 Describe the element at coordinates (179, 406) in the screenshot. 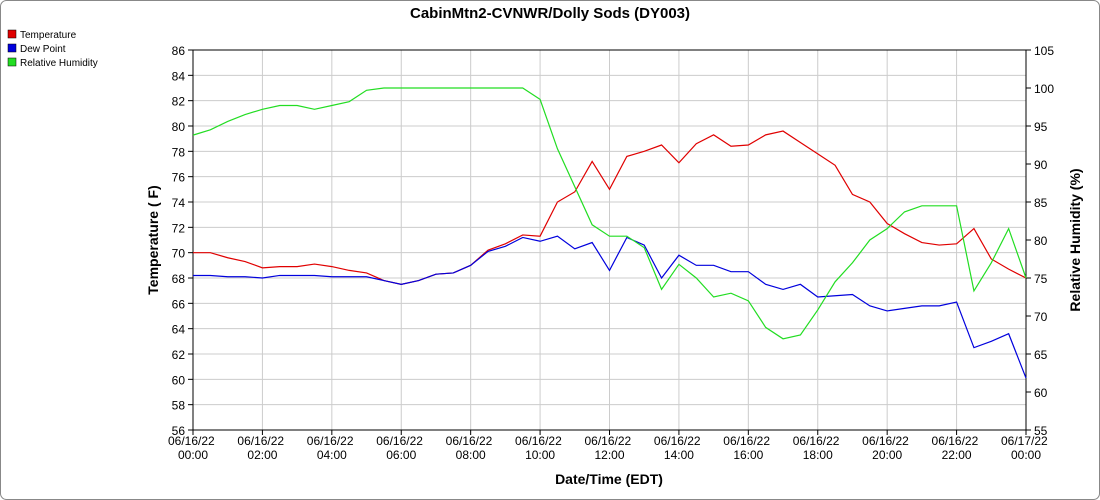

I see `y-tick-label: 58` at that location.